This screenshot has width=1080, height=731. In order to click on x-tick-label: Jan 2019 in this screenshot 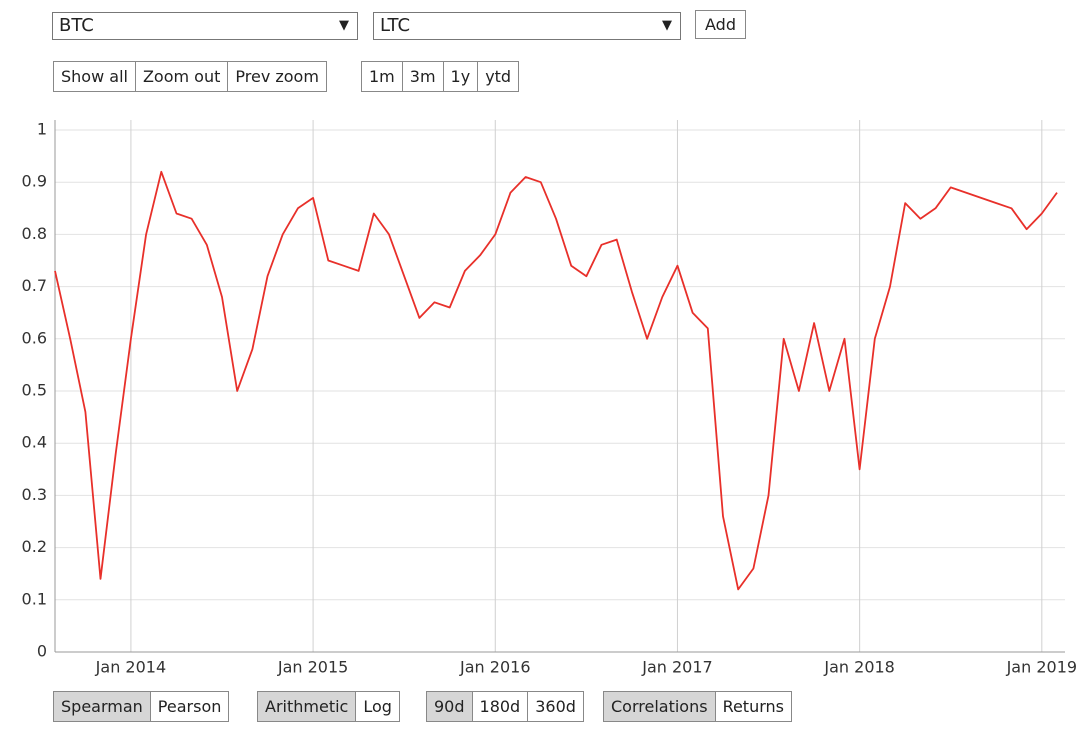, I will do `click(1041, 667)`.